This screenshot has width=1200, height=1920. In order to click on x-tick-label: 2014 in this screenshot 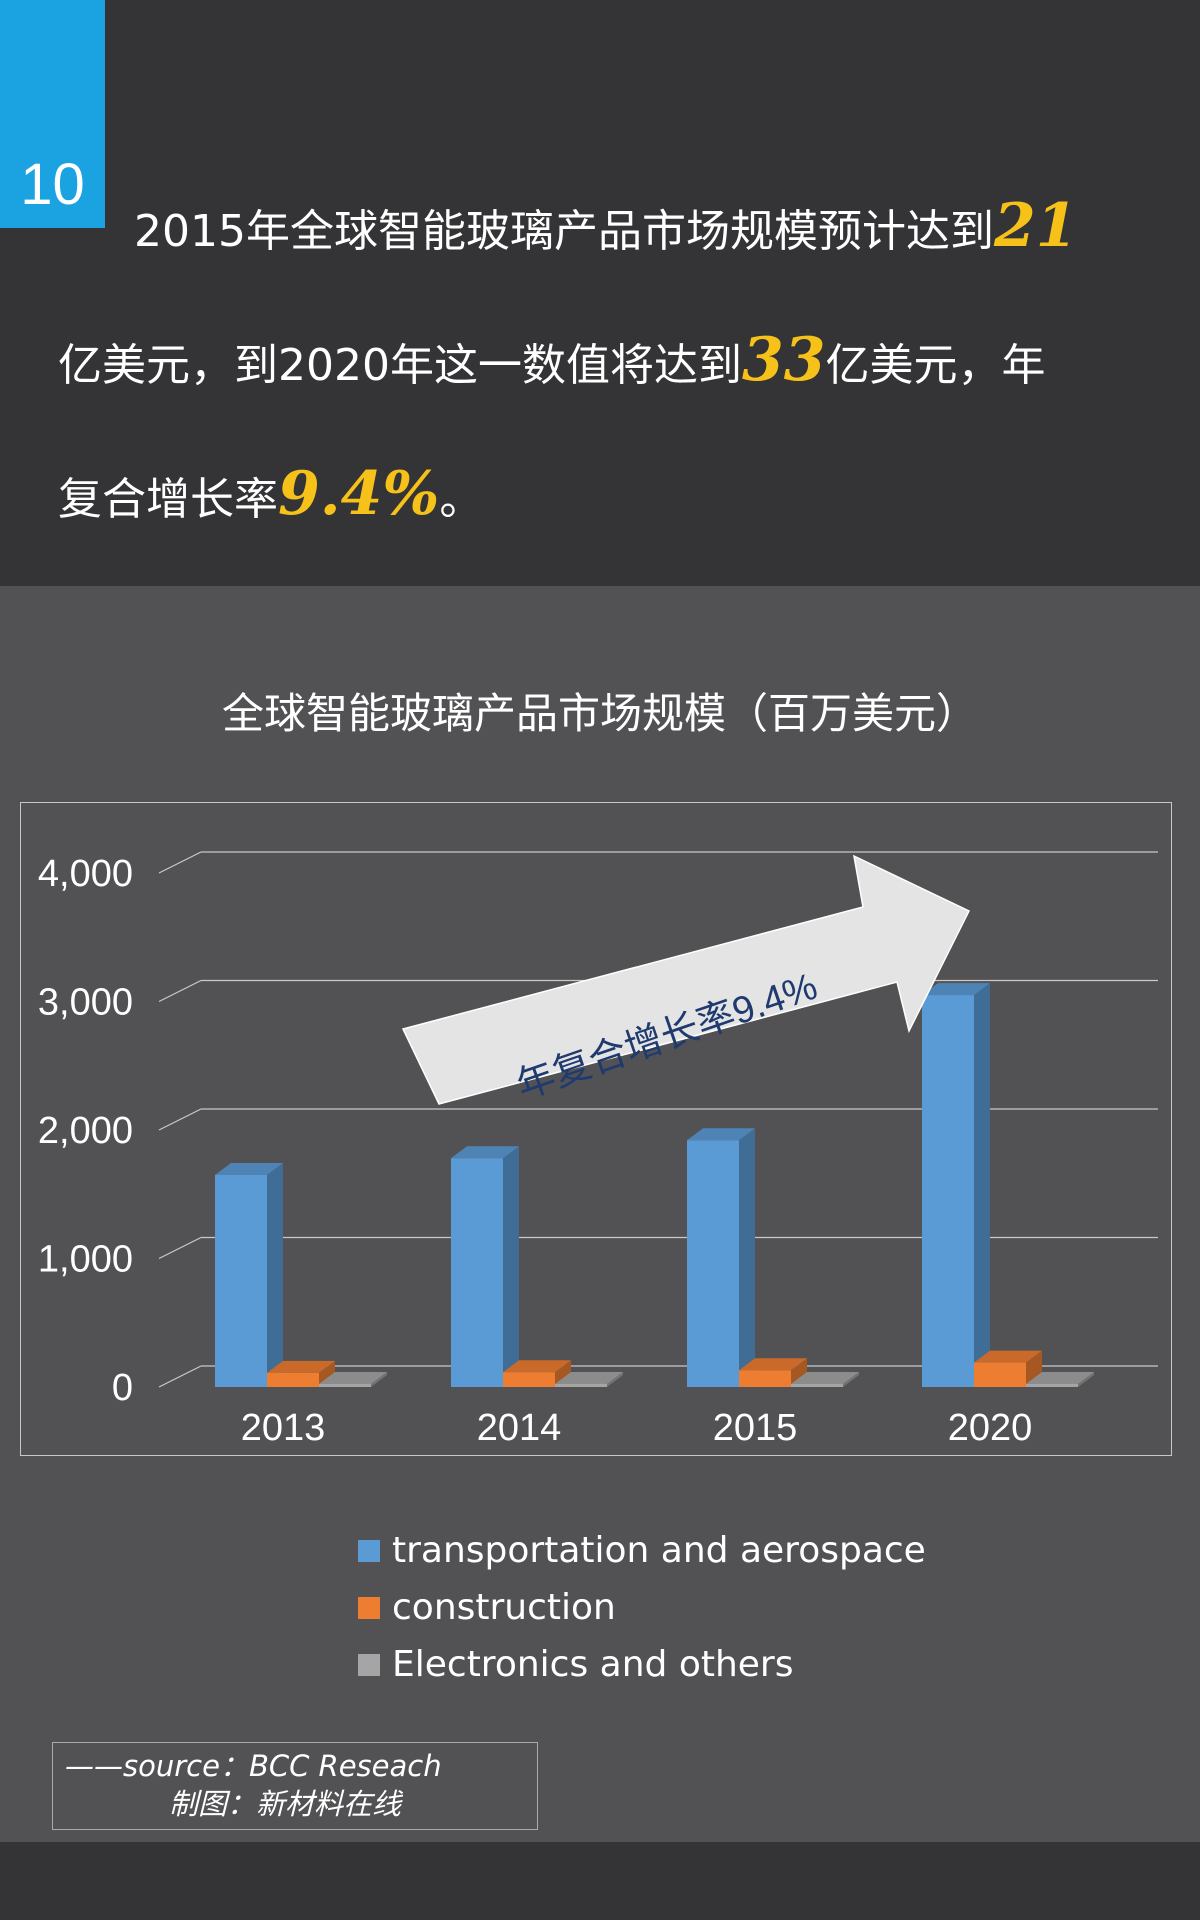, I will do `click(519, 1428)`.